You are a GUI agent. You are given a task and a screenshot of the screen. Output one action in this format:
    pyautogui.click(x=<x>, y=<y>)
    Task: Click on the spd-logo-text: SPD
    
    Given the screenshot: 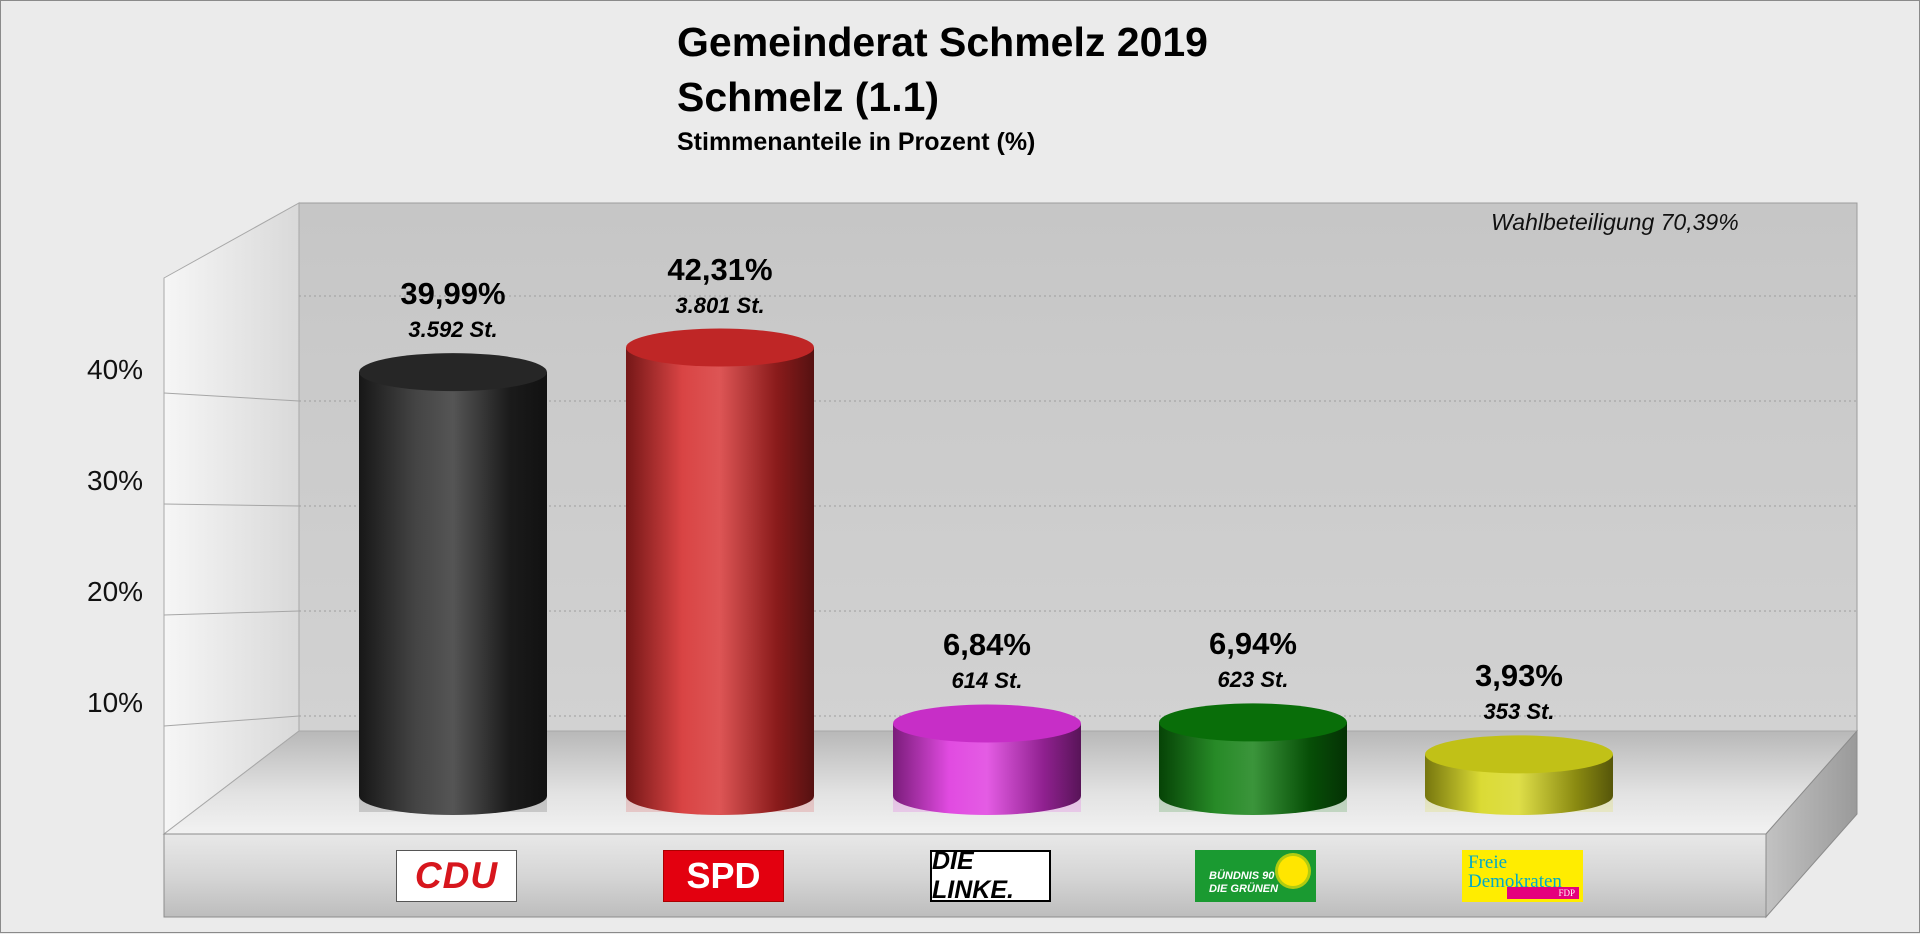 What is the action you would take?
    pyautogui.click(x=723, y=875)
    